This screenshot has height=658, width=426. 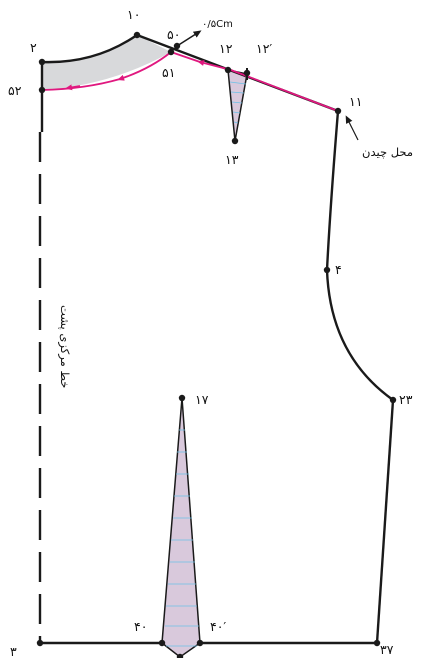 What do you see at coordinates (247, 73) in the screenshot?
I see `point-12prime` at bounding box center [247, 73].